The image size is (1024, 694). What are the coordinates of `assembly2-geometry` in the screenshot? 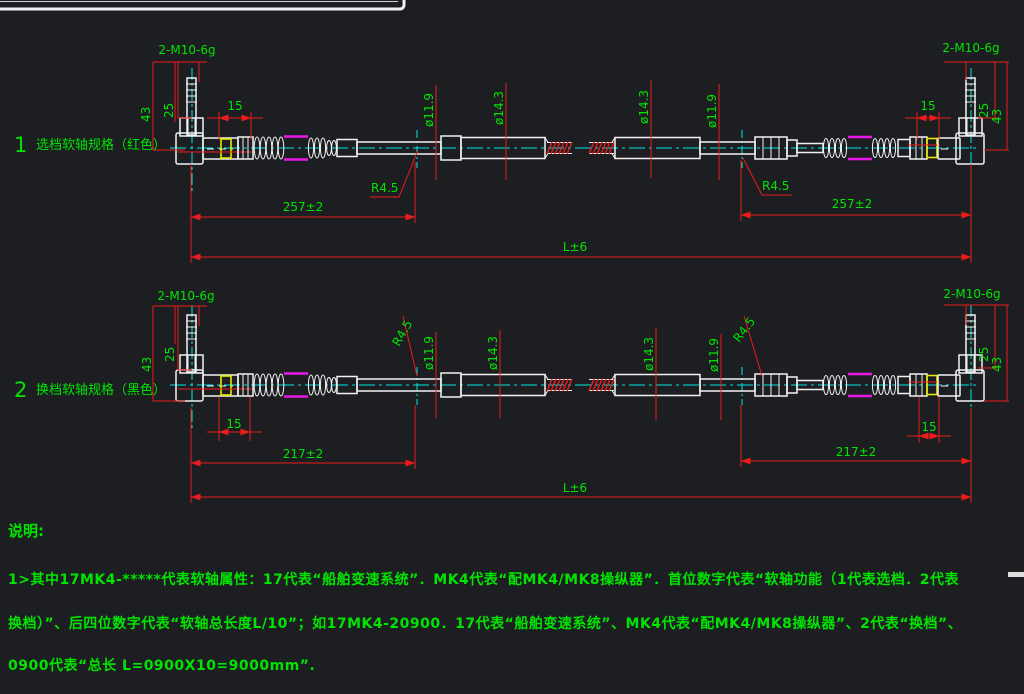 It's located at (577, 368).